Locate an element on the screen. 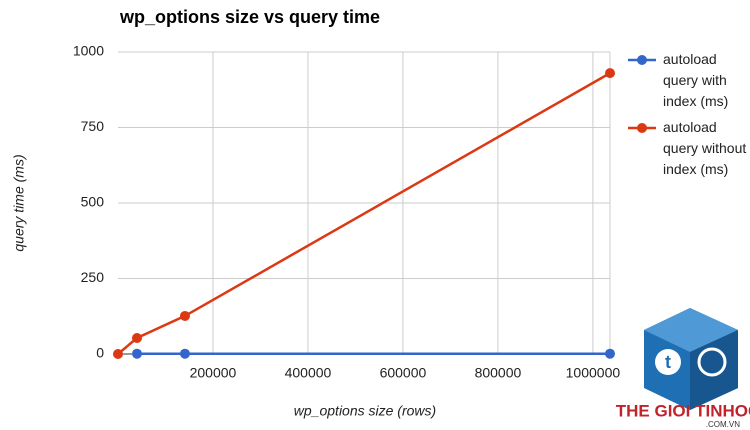 The height and width of the screenshot is (430, 750). watermark-brand: THE GIOI TINHOC is located at coordinates (683, 410).